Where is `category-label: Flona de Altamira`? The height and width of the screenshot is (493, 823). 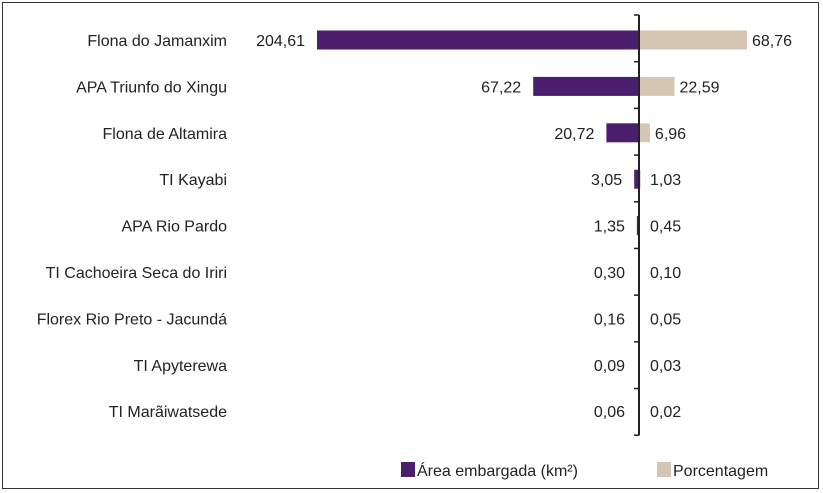
category-label: Flona de Altamira is located at coordinates (164, 134).